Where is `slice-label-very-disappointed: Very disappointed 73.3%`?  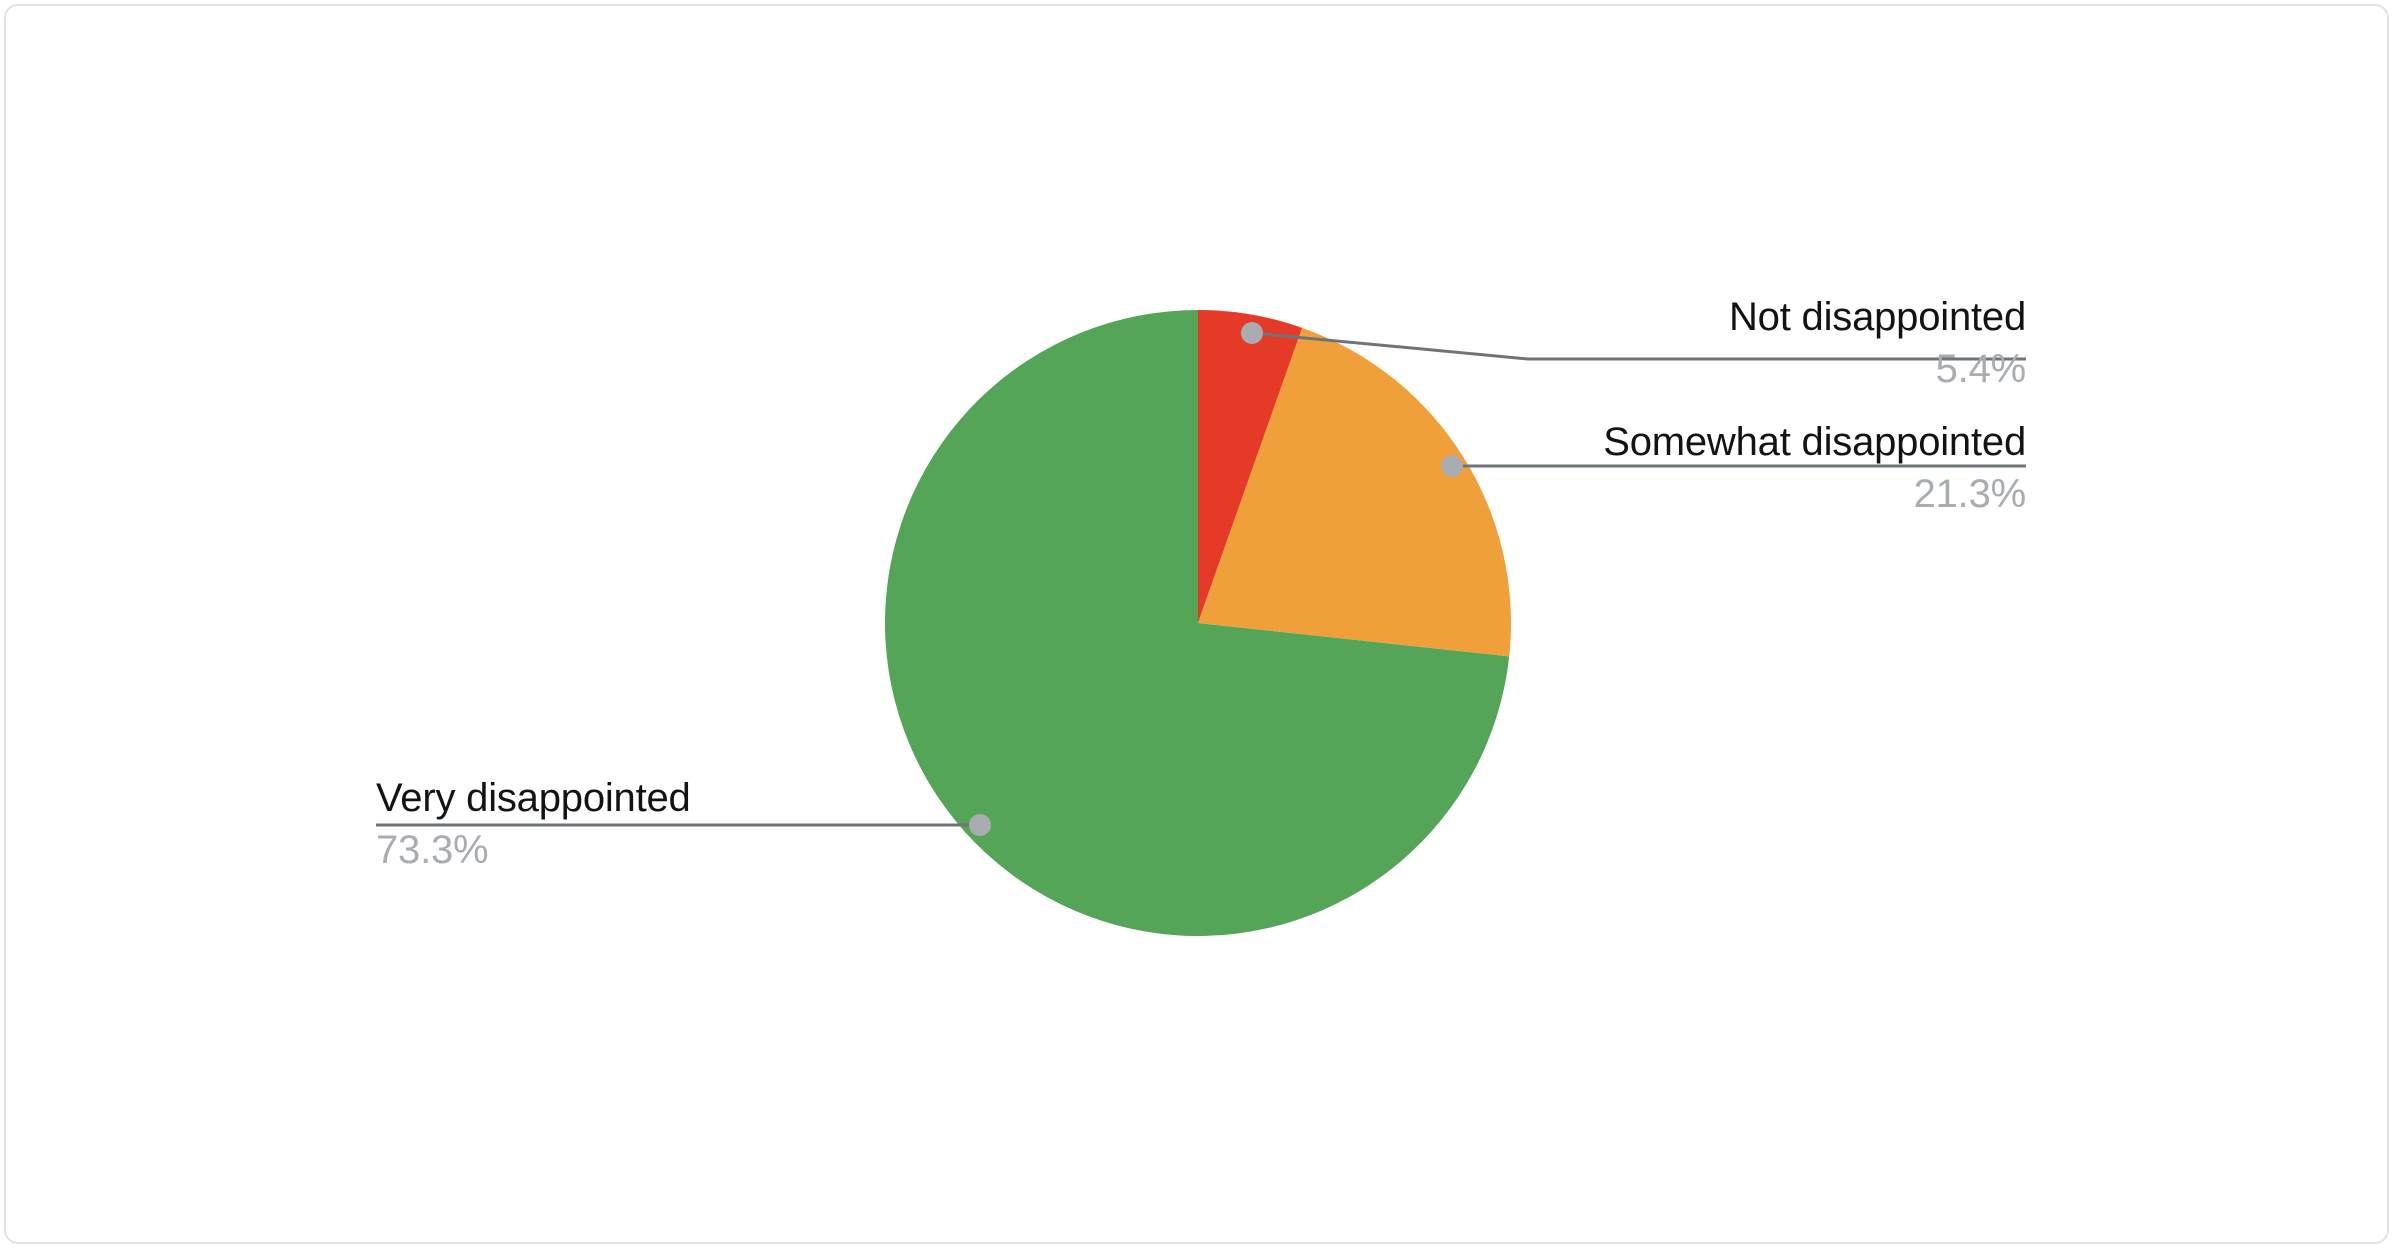 slice-label-very-disappointed: Very disappointed 73.3% is located at coordinates (533, 824).